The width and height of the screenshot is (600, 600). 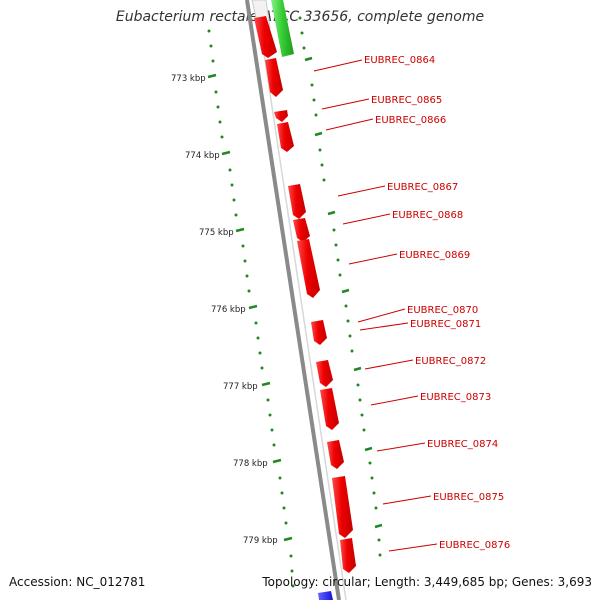 What do you see at coordinates (442, 310) in the screenshot?
I see `gene-label: EUBREC_0870` at bounding box center [442, 310].